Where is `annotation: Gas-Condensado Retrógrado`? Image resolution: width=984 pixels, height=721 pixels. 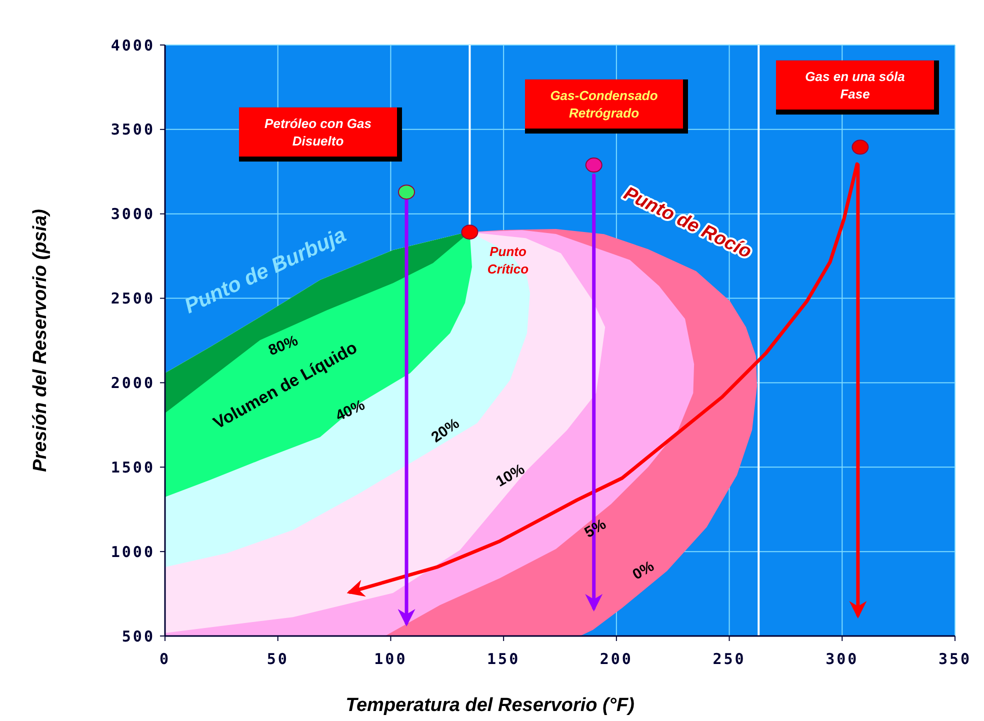 annotation: Gas-Condensado Retrógrado is located at coordinates (604, 104).